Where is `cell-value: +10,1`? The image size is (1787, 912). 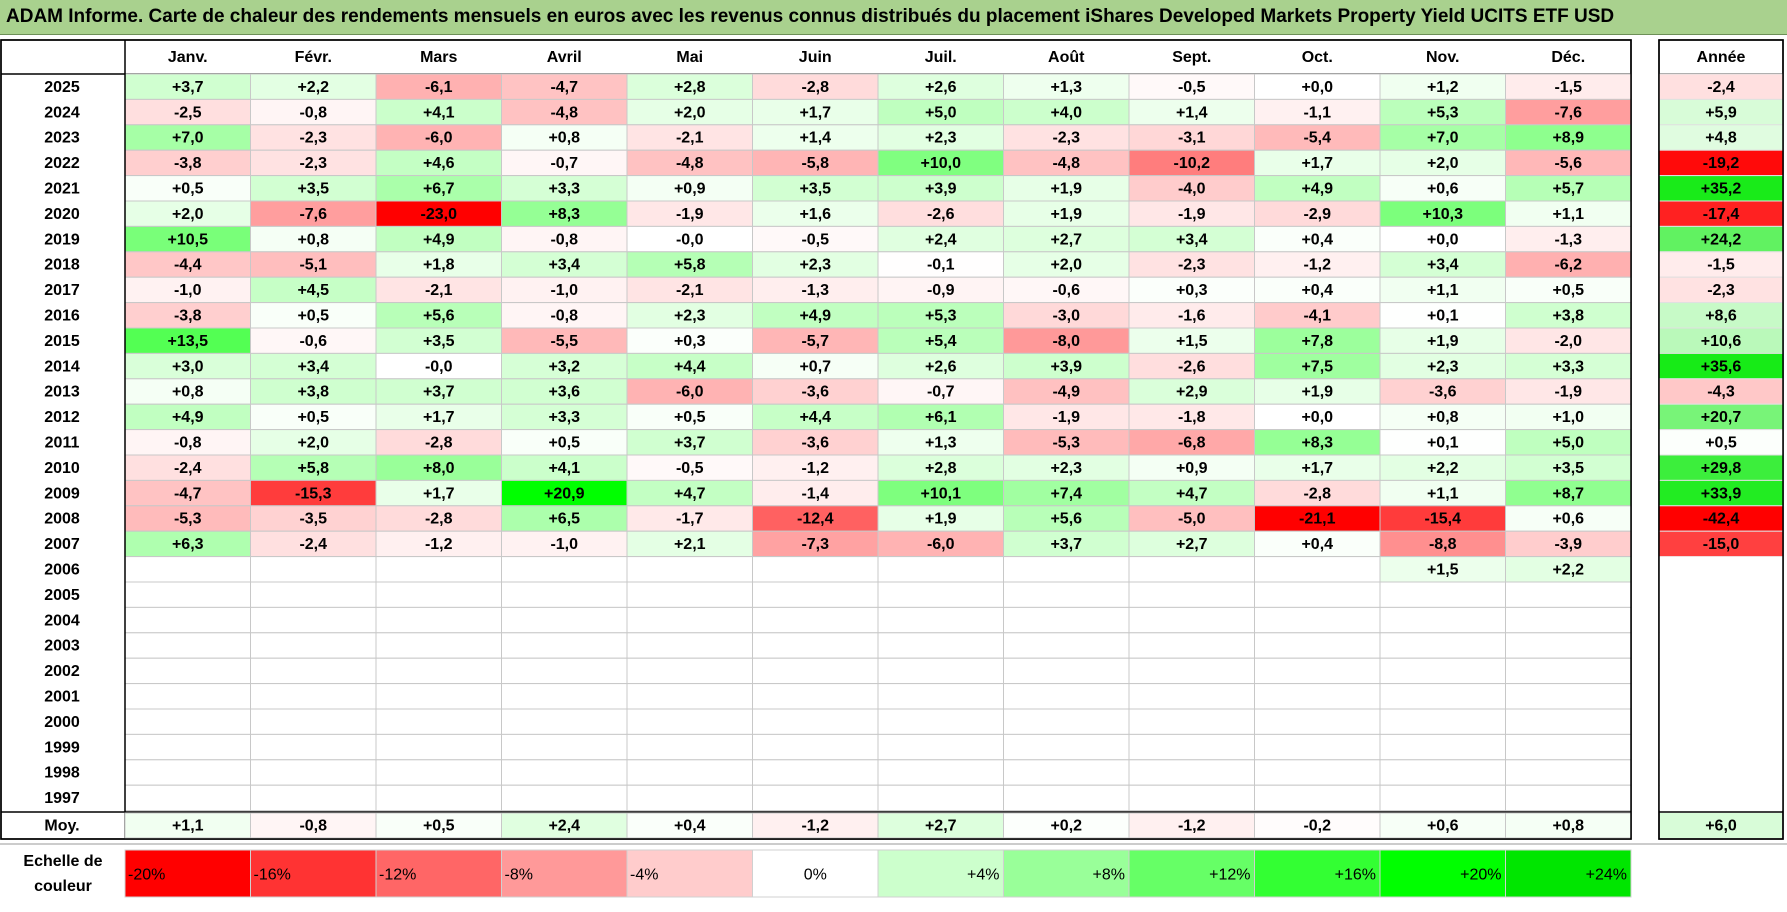
cell-value: +10,1 is located at coordinates (941, 493).